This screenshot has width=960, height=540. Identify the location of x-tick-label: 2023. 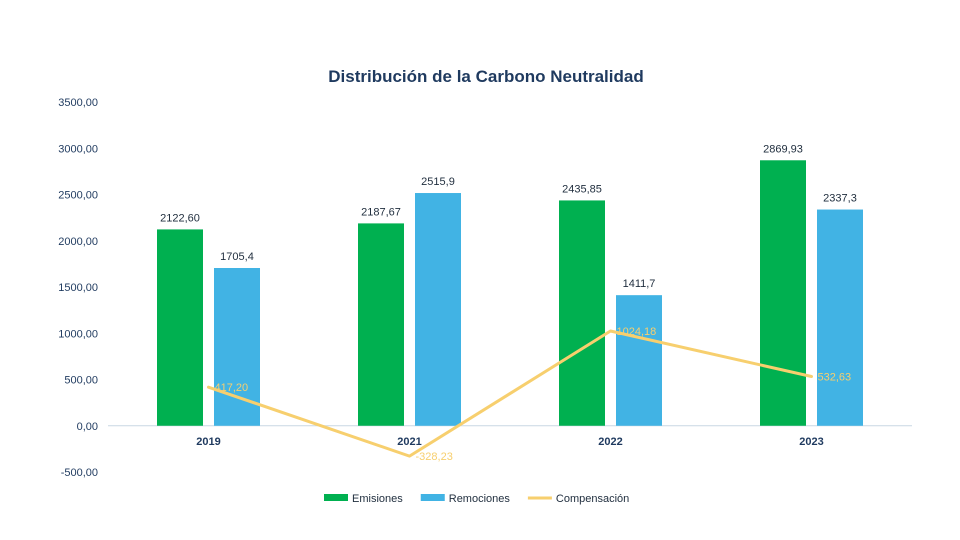
(811, 442).